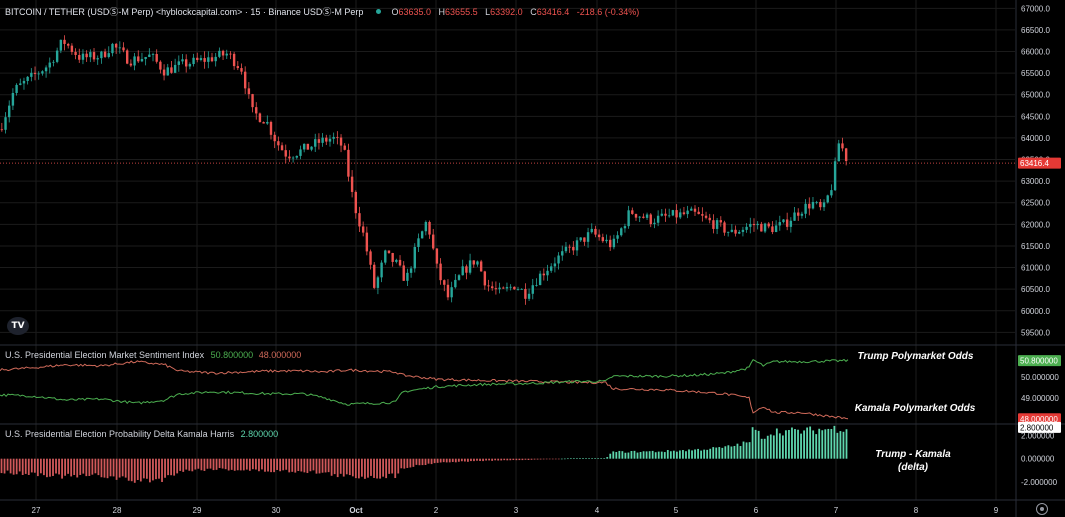  I want to click on kamala-odds-line, so click(424, 390).